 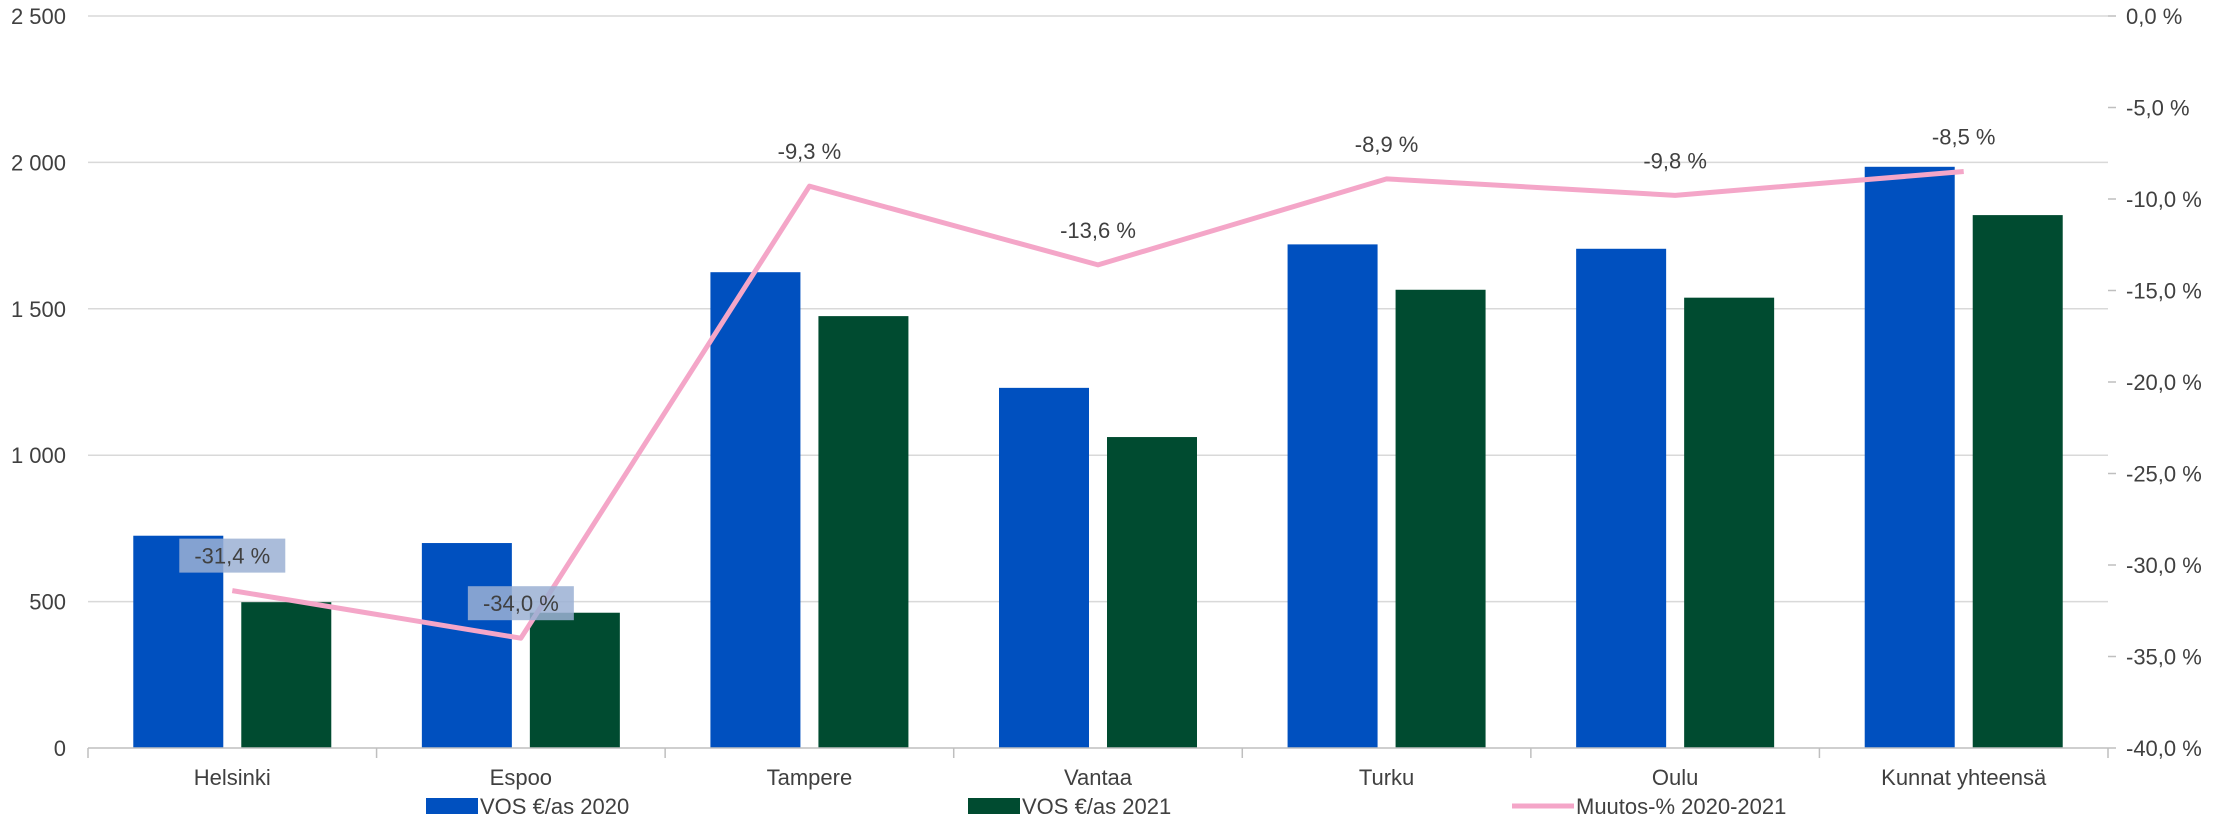 What do you see at coordinates (38, 16) in the screenshot?
I see `left-tick-label: 2 500` at bounding box center [38, 16].